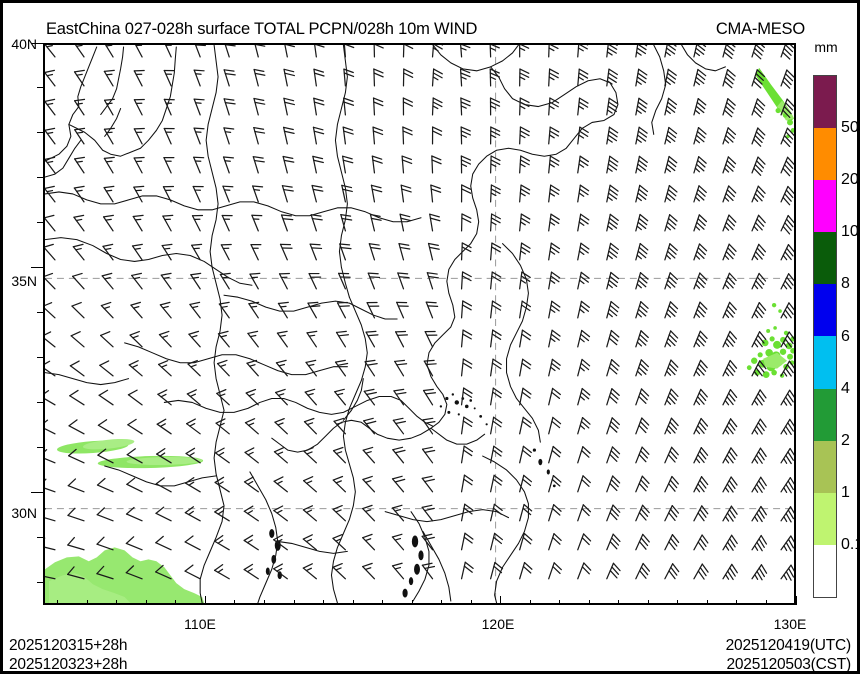 This screenshot has height=674, width=860. I want to click on colorbar, so click(825, 336).